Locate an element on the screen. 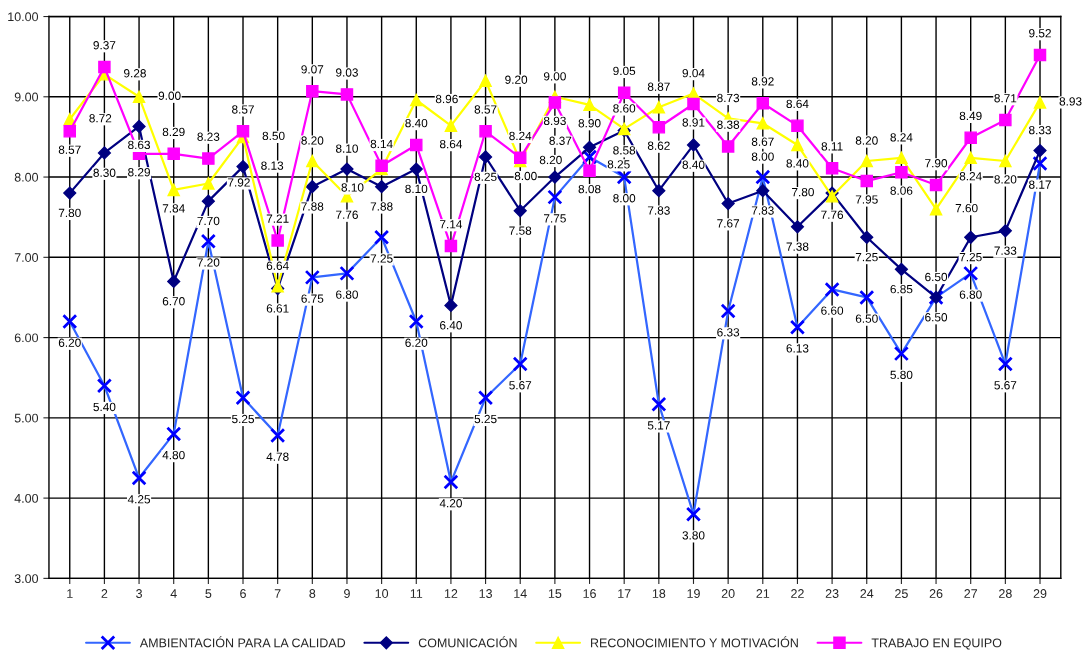  data-label: 7.80 is located at coordinates (803, 192).